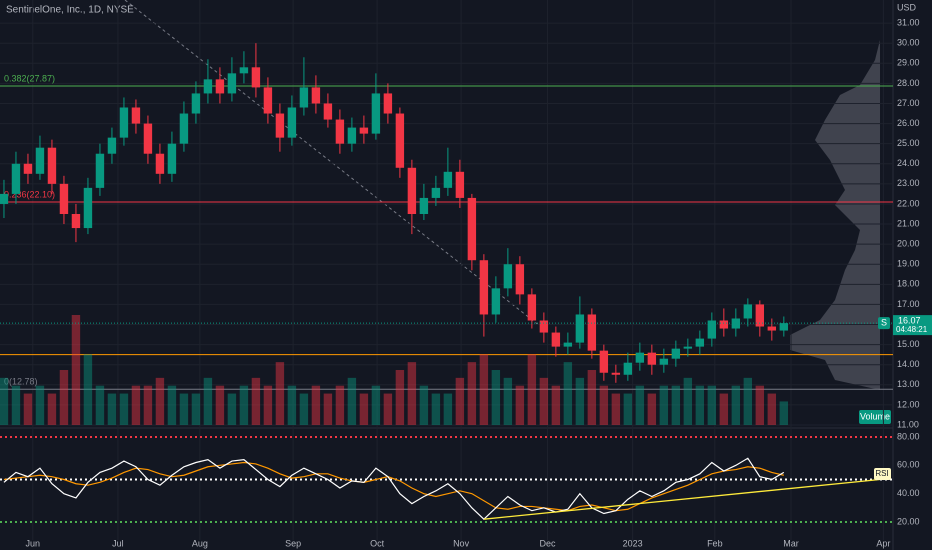  I want to click on x-tick-label: Oct, so click(377, 543).